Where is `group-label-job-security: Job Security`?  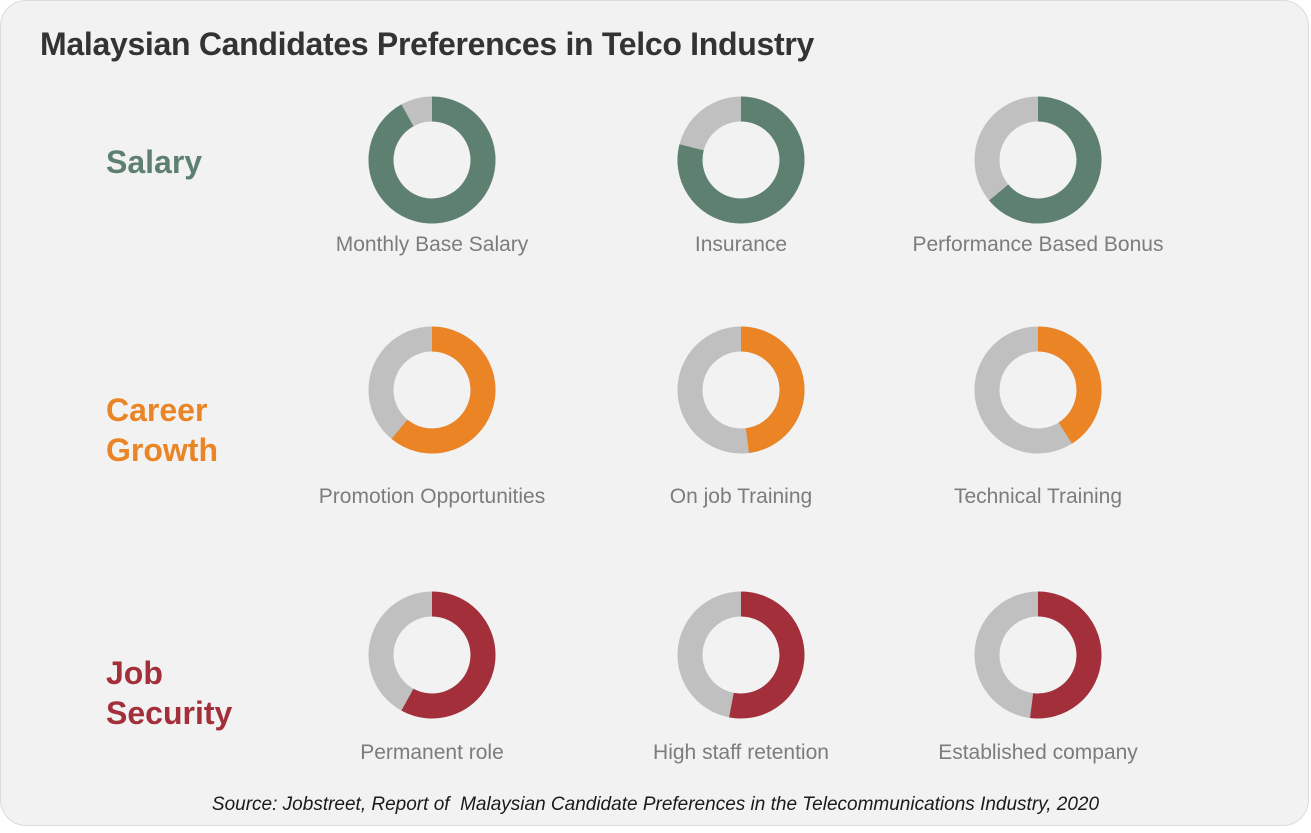 group-label-job-security: Job Security is located at coordinates (169, 693).